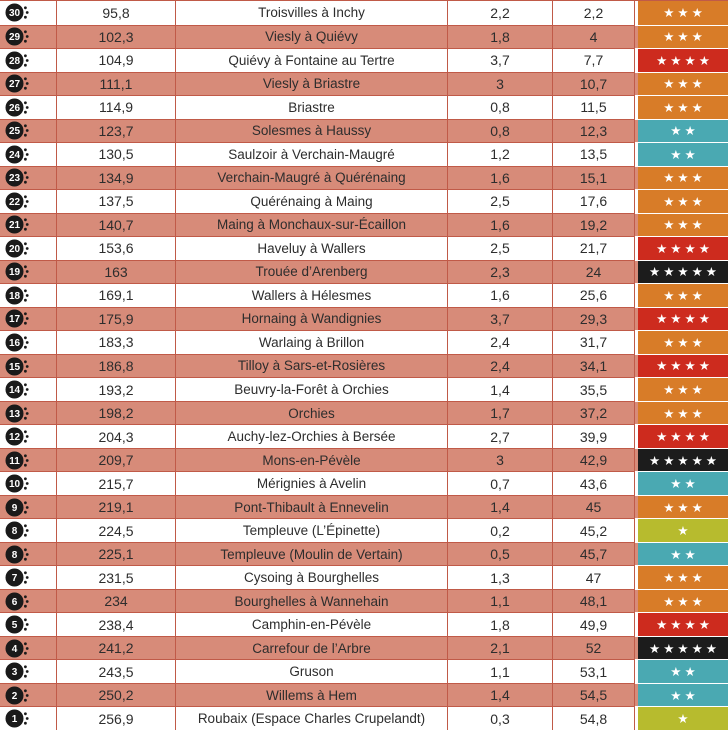 This screenshot has width=728, height=730. I want to click on sector-name: Orchies, so click(312, 412).